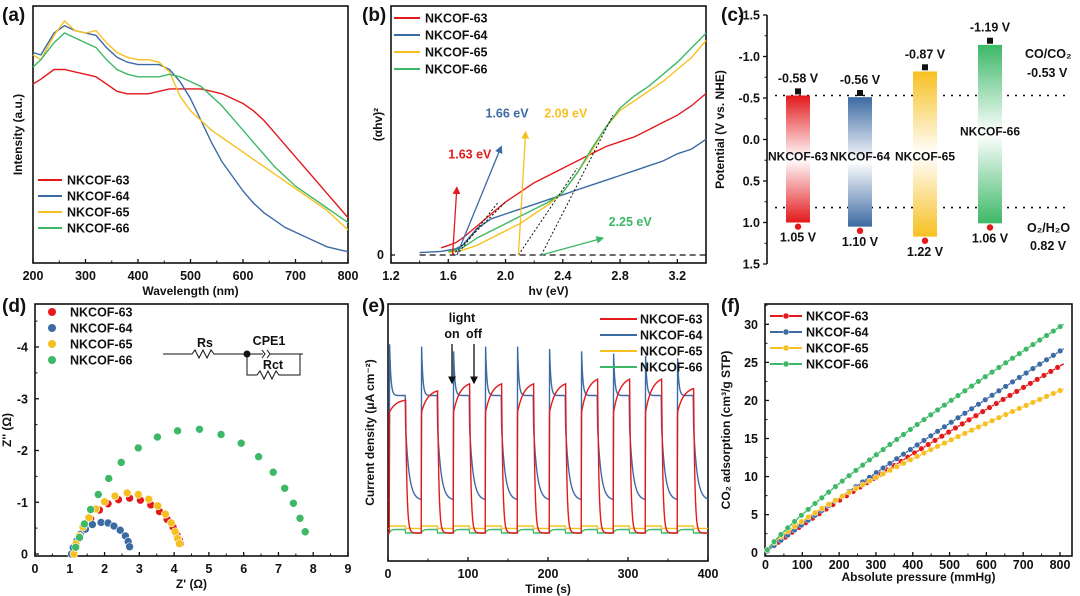 Image resolution: width=1080 pixels, height=596 pixels. Describe the element at coordinates (14, 306) in the screenshot. I see `panel-label: (d)` at that location.